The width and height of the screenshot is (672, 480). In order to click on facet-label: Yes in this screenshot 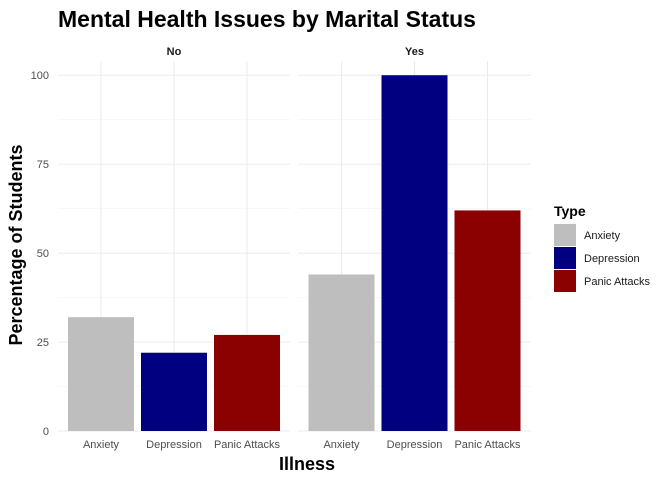, I will do `click(414, 52)`.